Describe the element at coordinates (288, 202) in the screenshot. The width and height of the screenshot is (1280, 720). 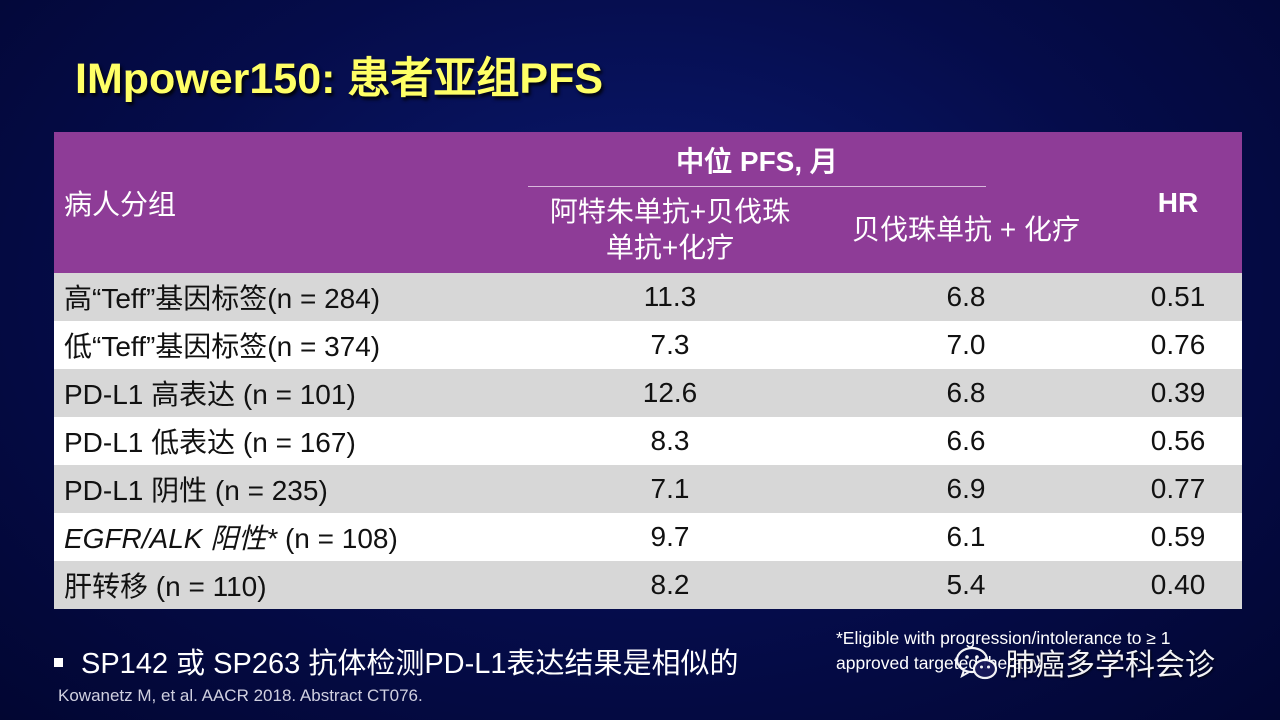
I see `header-patient-group: 病人分组` at that location.